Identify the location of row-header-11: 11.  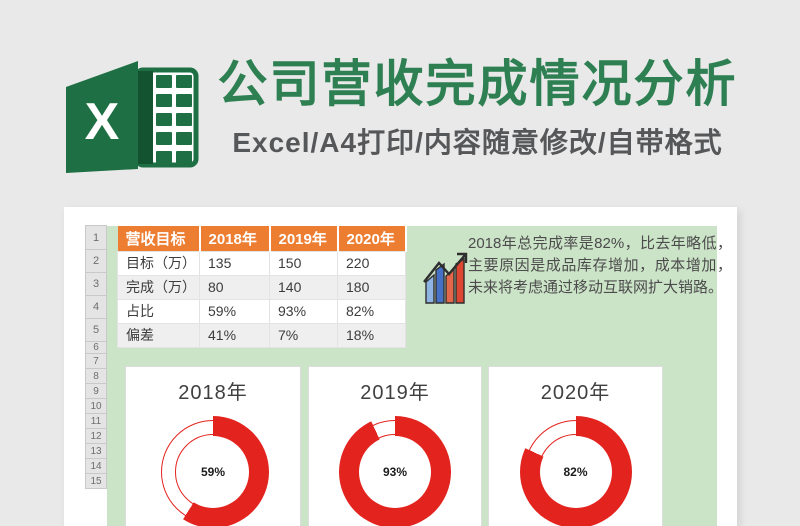
(96, 421).